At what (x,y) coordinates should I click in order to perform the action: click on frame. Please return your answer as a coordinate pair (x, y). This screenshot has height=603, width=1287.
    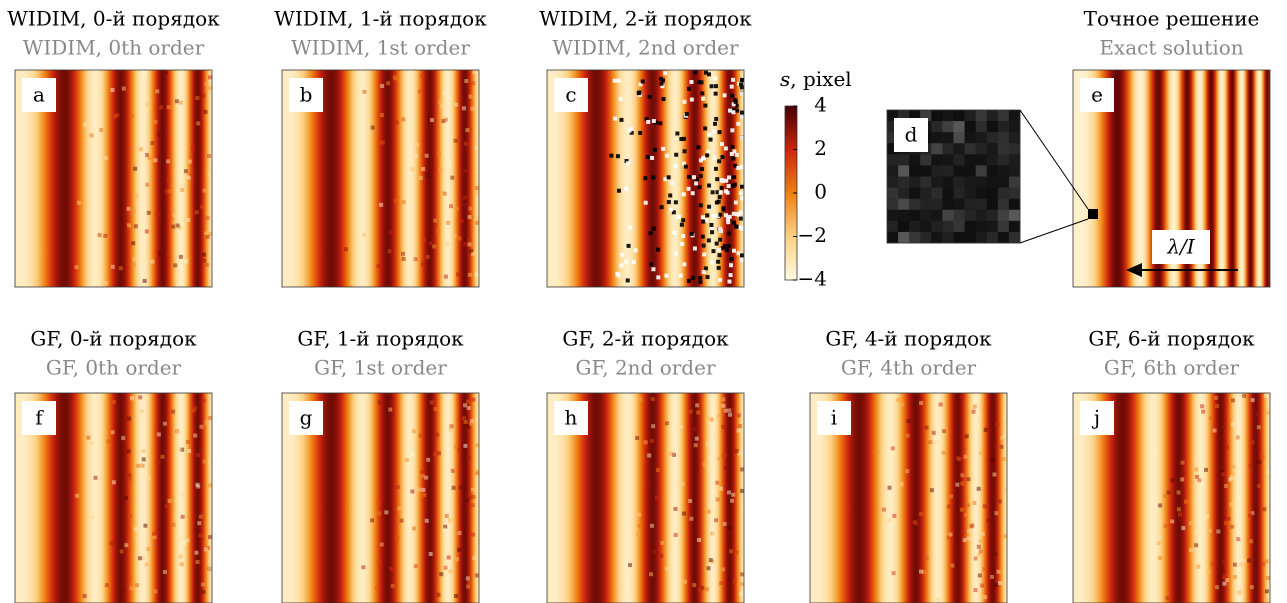
    Looking at the image, I should click on (113, 497).